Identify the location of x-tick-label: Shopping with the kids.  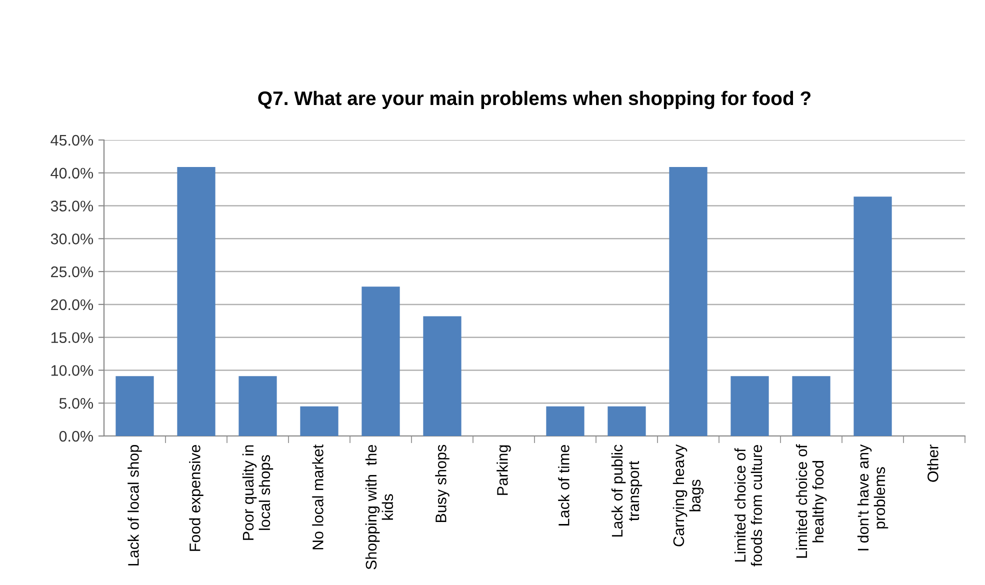
(379, 507).